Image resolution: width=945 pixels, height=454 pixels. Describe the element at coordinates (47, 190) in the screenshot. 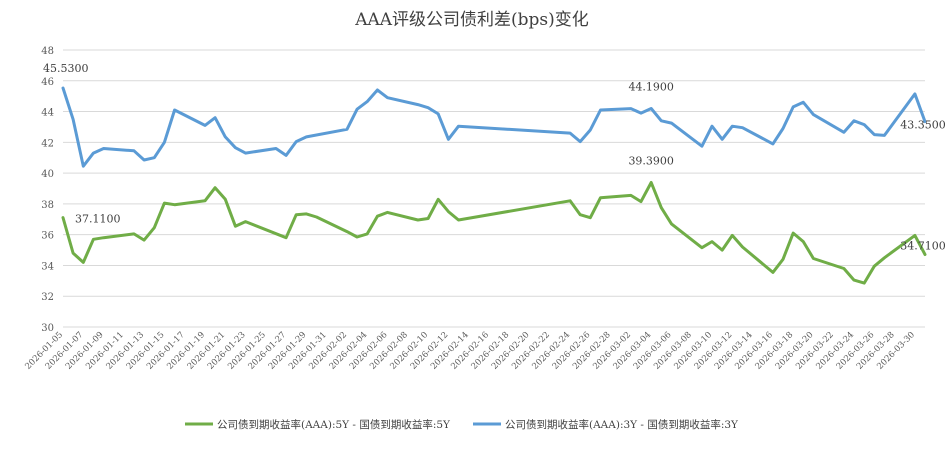

I see `y-axis-ticks: 30 32 34 36 38 40 42 44 46 48` at that location.